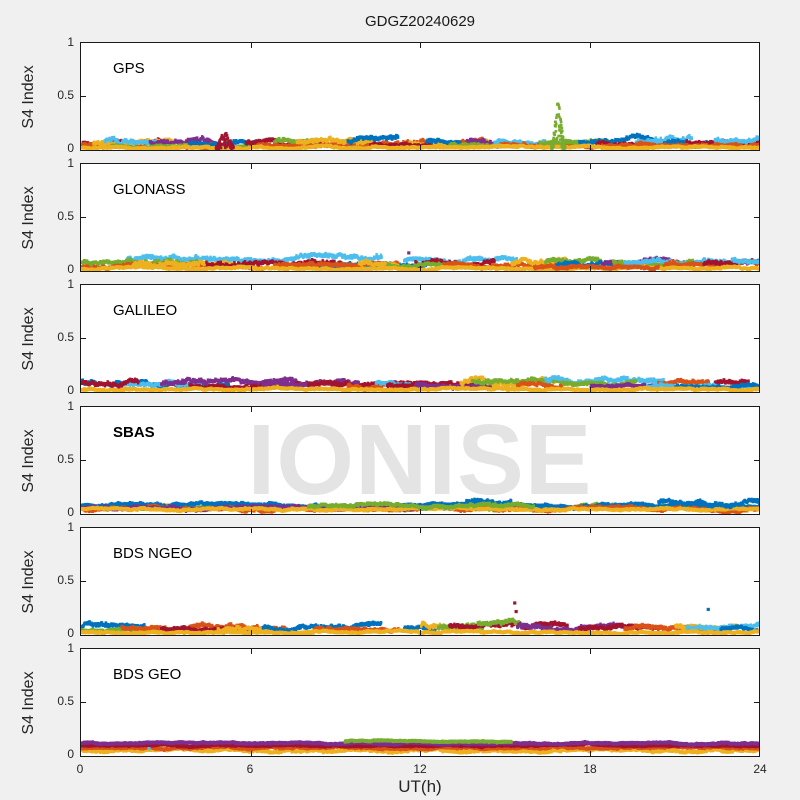 The image size is (800, 800). What do you see at coordinates (147, 674) in the screenshot?
I see `panel-label-bds-geo: BDS GEO` at bounding box center [147, 674].